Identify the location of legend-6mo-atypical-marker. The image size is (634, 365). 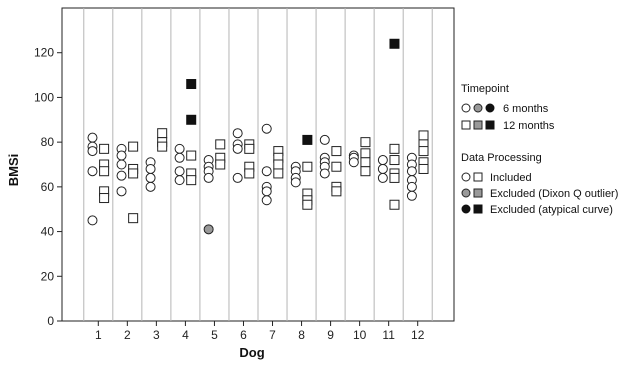
(490, 108).